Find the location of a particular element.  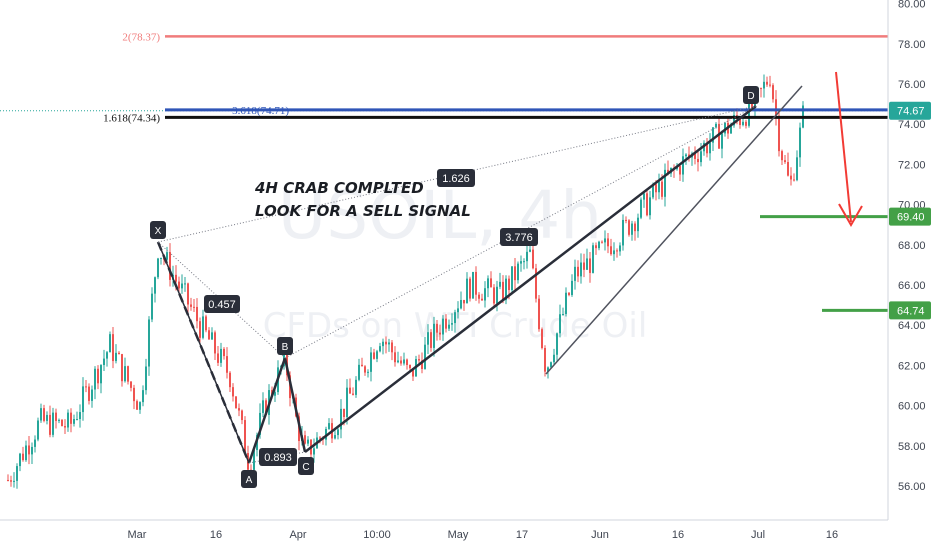

ratio-label-1626: 1.626 is located at coordinates (456, 178).